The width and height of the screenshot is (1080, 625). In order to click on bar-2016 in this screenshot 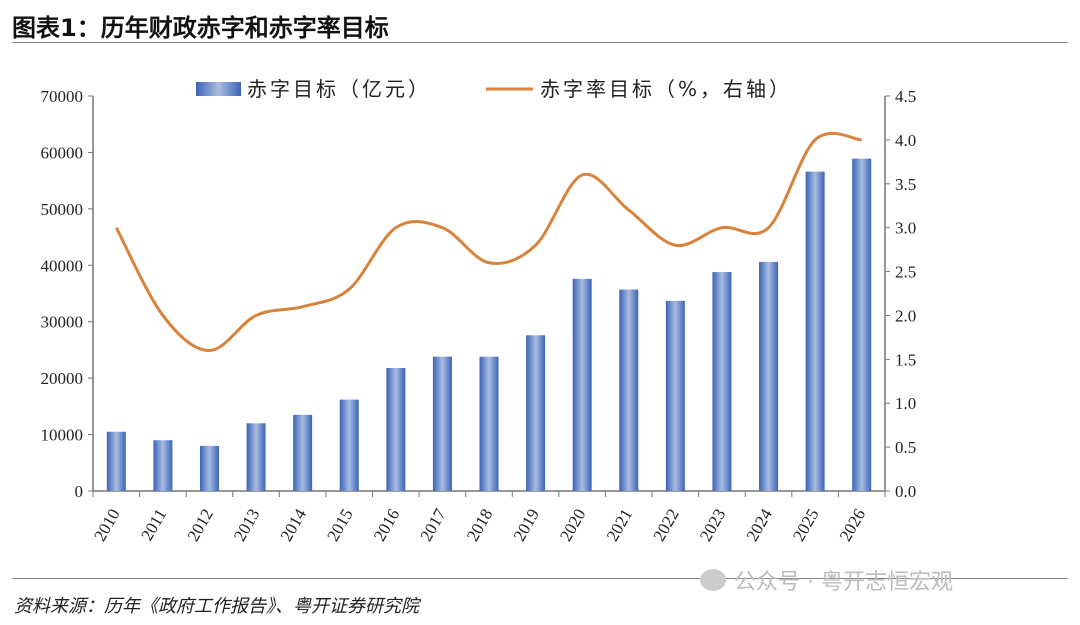, I will do `click(396, 429)`.